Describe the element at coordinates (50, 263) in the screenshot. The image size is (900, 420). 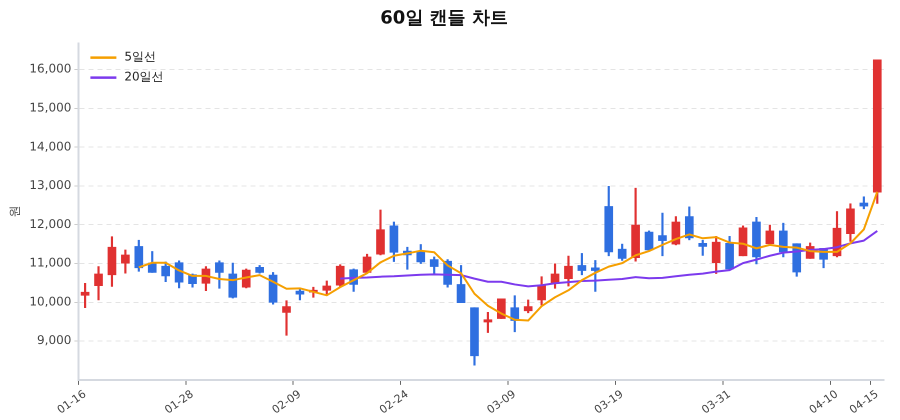
I see `y-tick-label: 11,000` at that location.